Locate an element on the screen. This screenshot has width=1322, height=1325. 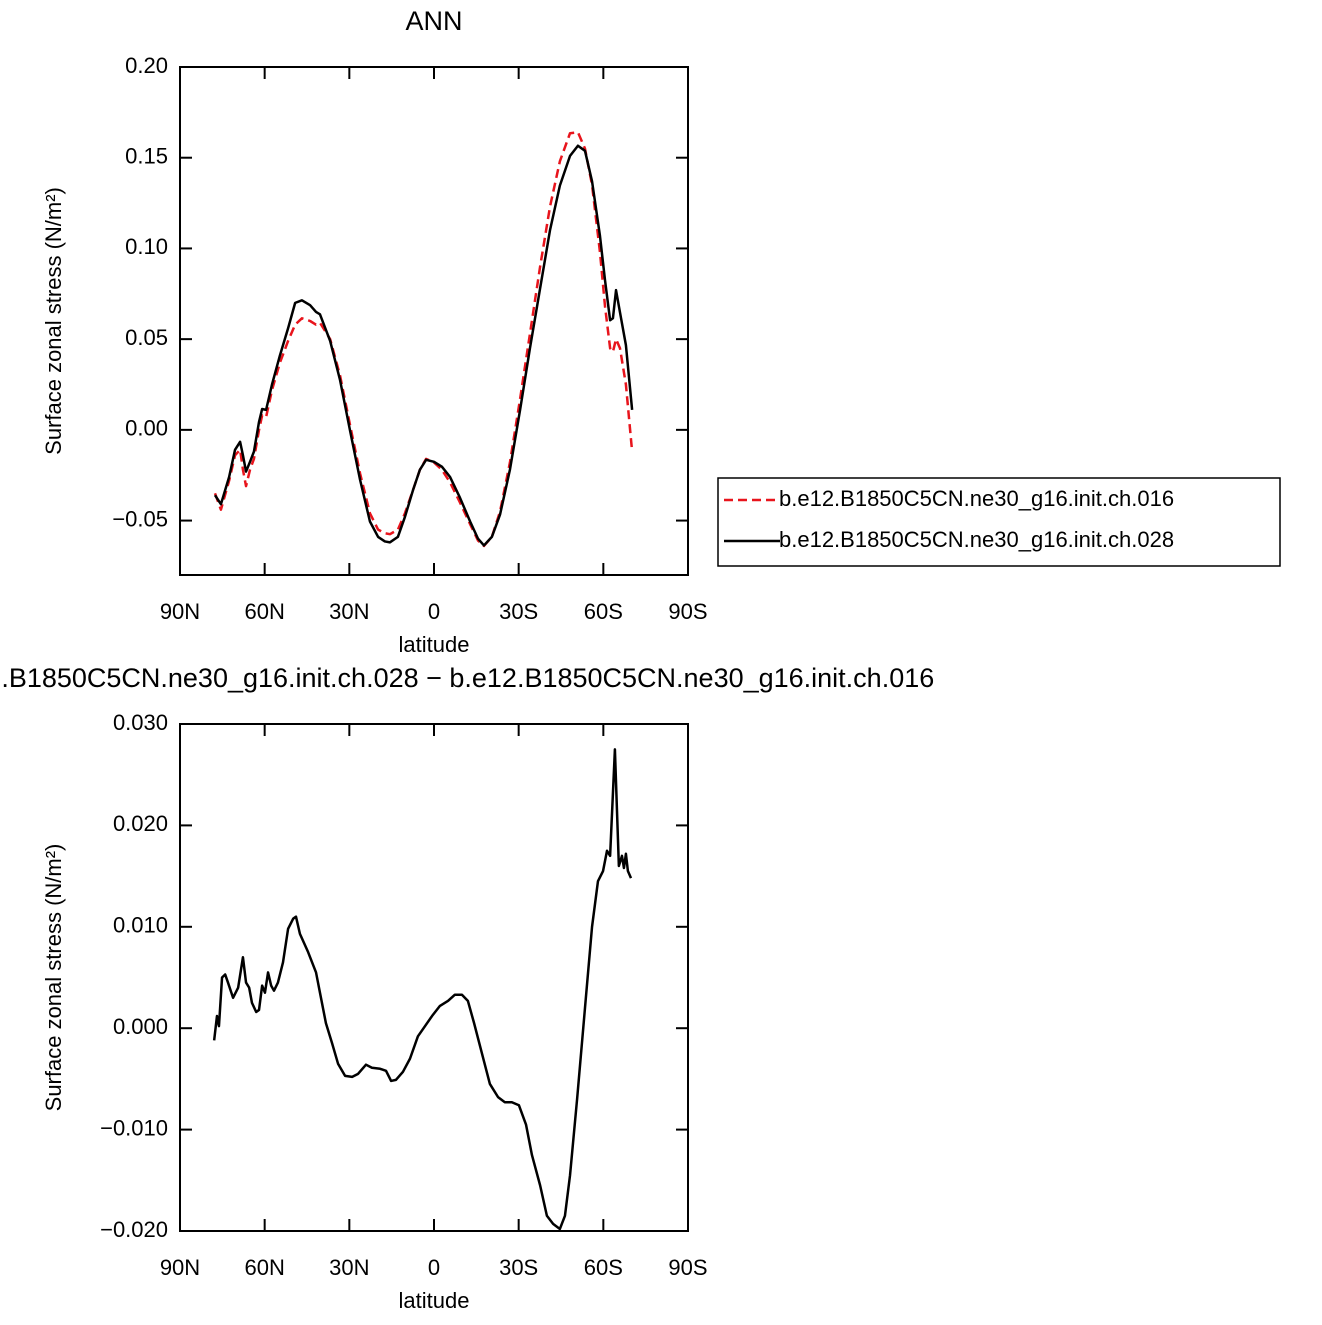
legend-box is located at coordinates (999, 522).